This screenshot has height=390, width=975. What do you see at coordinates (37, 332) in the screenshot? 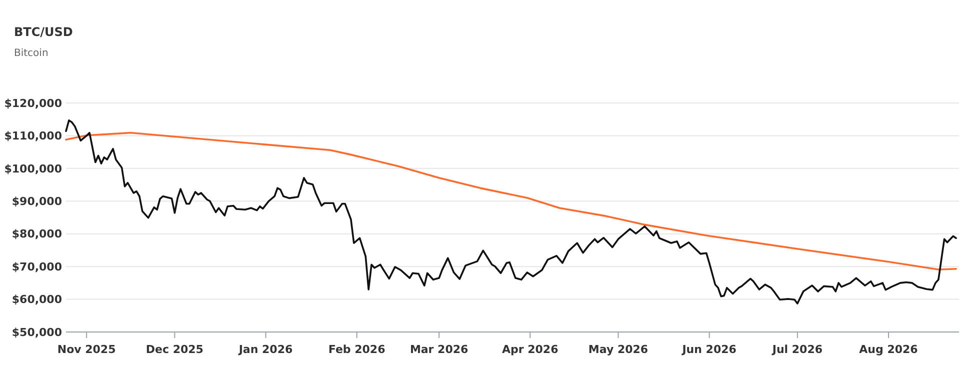
I see `y-tick-label: $50,000` at bounding box center [37, 332].